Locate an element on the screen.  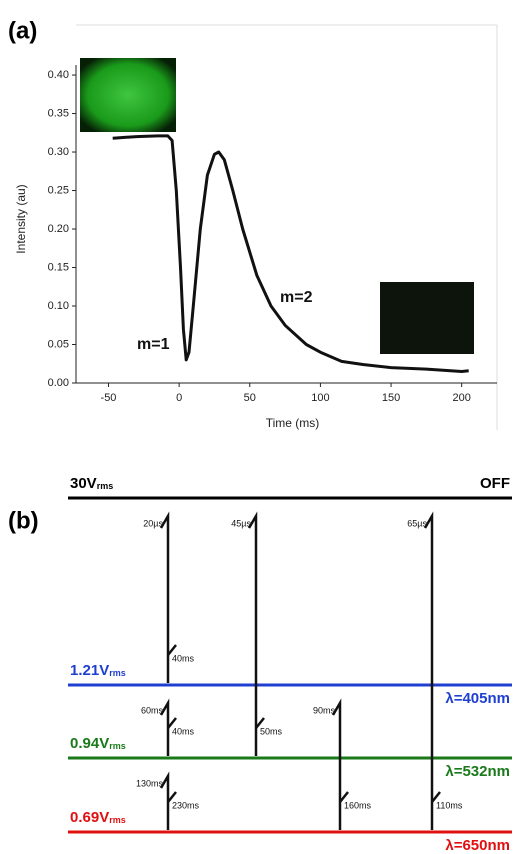
level-wavelength: OFF is located at coordinates (495, 483).